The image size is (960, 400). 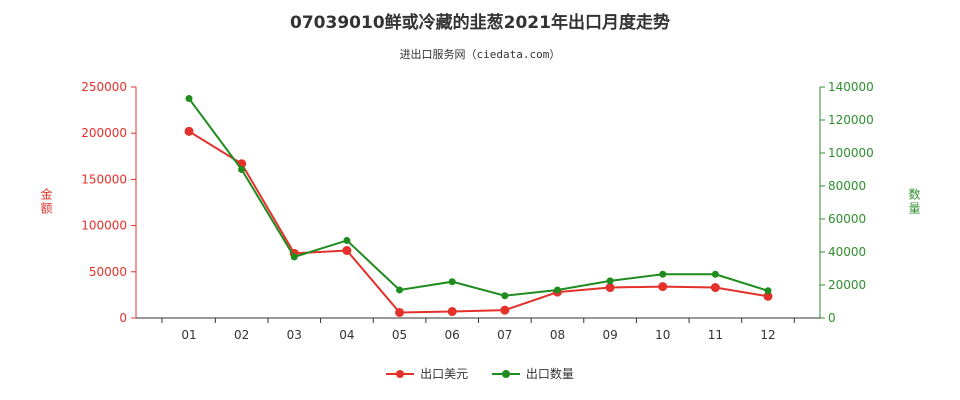 I want to click on x-tick-label: 12, so click(x=767, y=335).